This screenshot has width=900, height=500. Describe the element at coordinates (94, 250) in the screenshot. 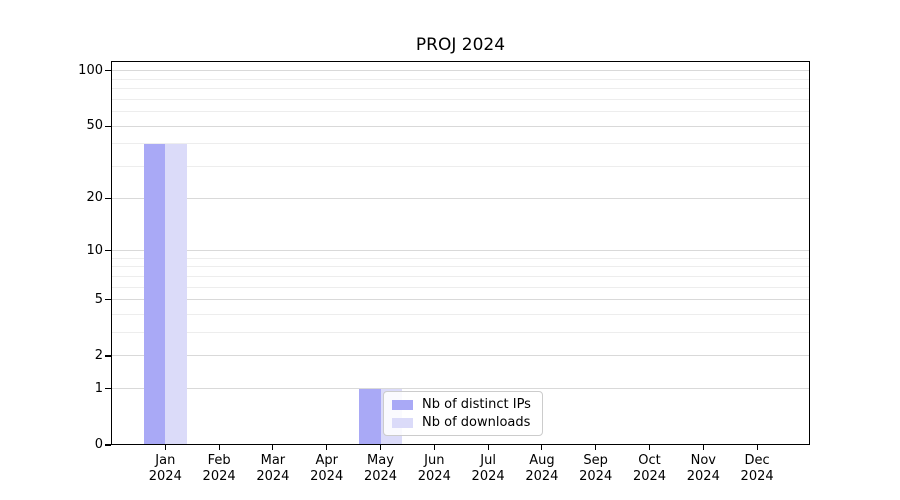

I see `y-tick-label-10: 10` at that location.